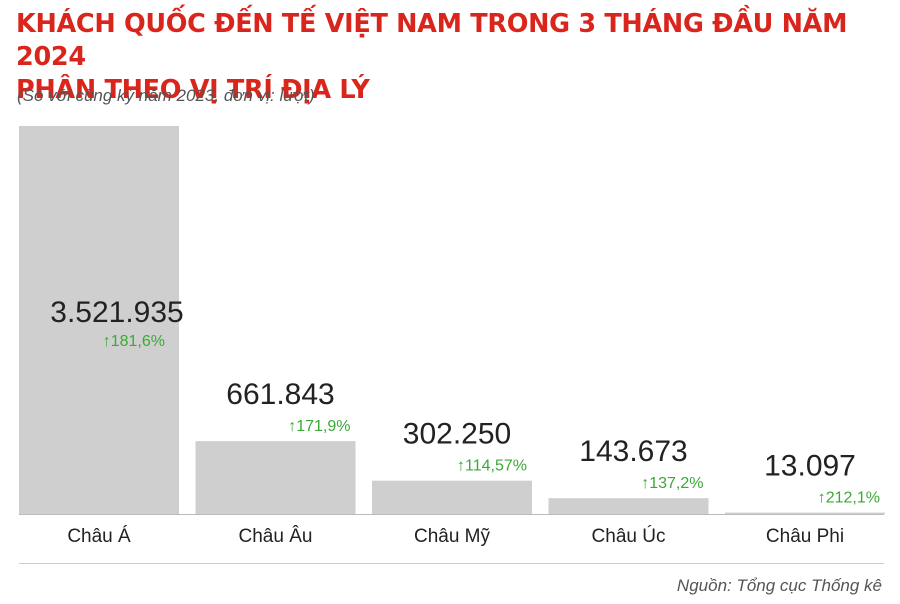 This screenshot has height=604, width=900. I want to click on value-label-4: 143.673, so click(633, 451).